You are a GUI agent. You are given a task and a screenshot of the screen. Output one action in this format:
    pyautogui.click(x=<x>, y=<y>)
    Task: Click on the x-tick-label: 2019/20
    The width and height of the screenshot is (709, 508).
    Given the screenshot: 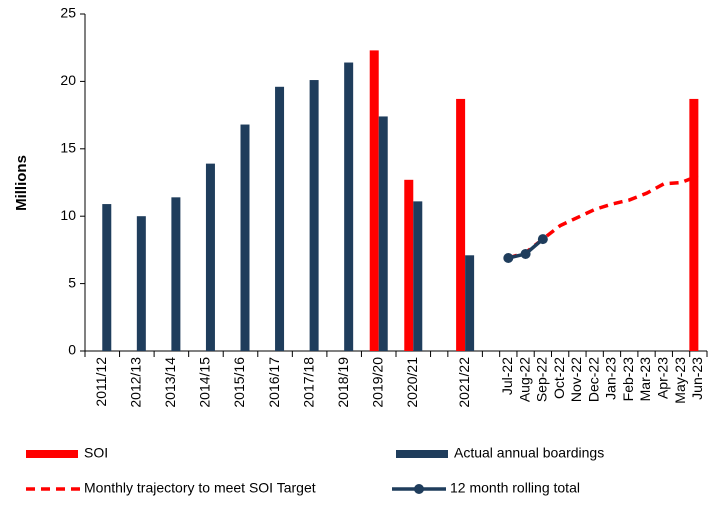 What is the action you would take?
    pyautogui.click(x=377, y=382)
    